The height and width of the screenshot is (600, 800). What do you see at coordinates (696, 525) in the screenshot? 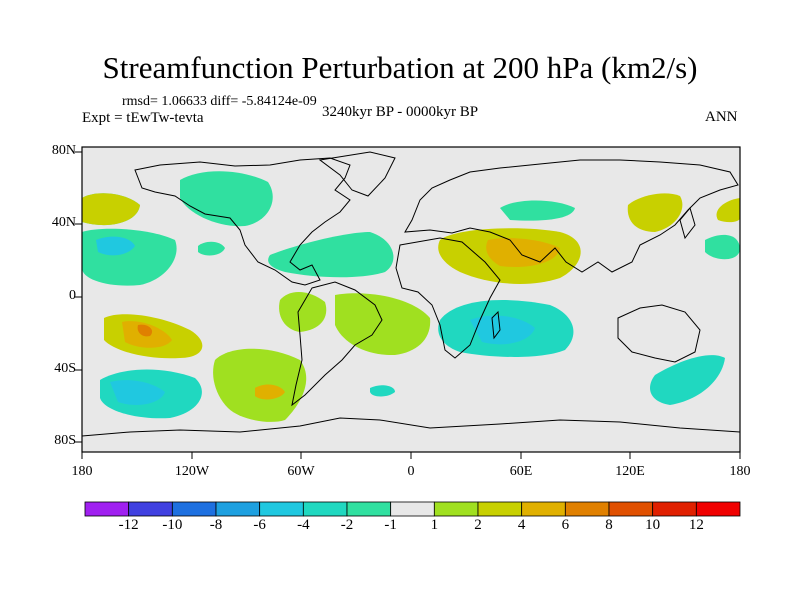
I see `colorbar-label: 12` at bounding box center [696, 525].